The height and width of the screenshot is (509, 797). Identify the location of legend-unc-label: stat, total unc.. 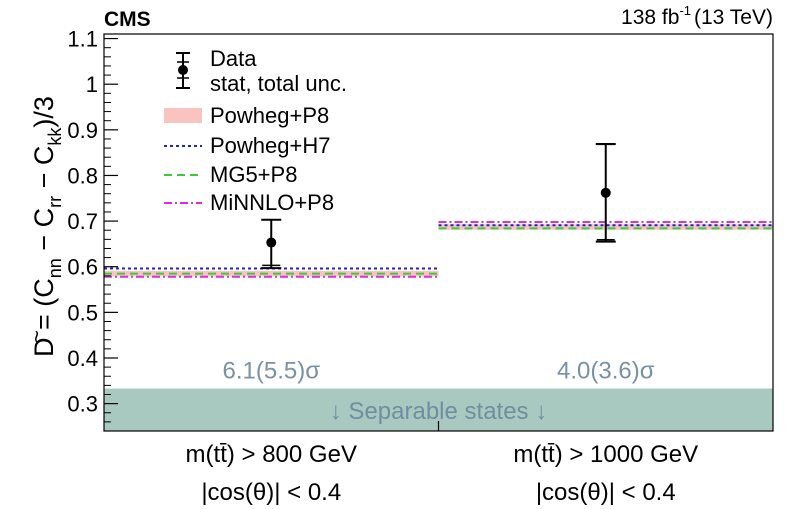
(278, 83).